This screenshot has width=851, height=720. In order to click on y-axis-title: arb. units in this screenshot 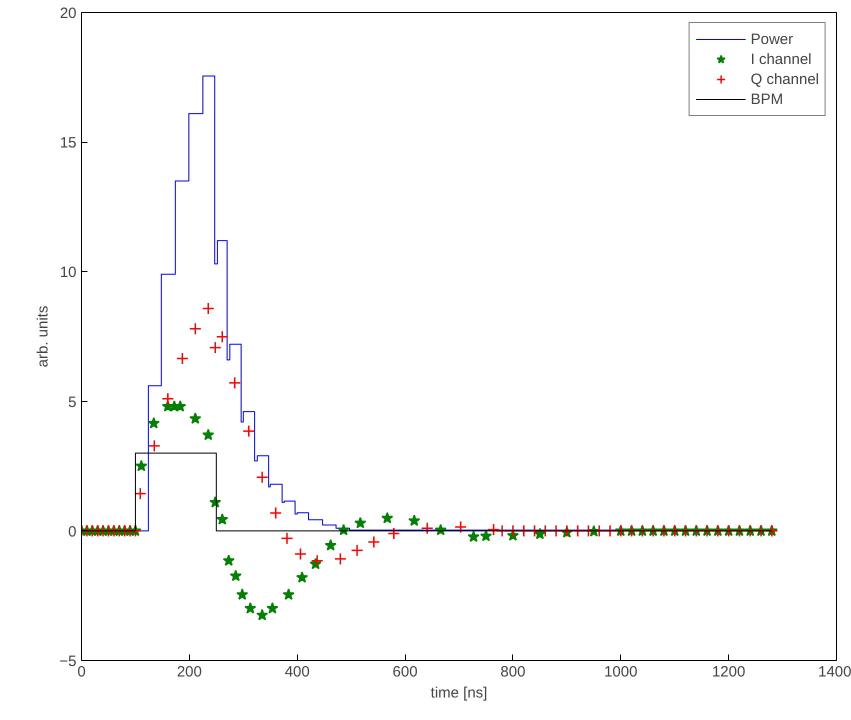, I will do `click(43, 337)`.